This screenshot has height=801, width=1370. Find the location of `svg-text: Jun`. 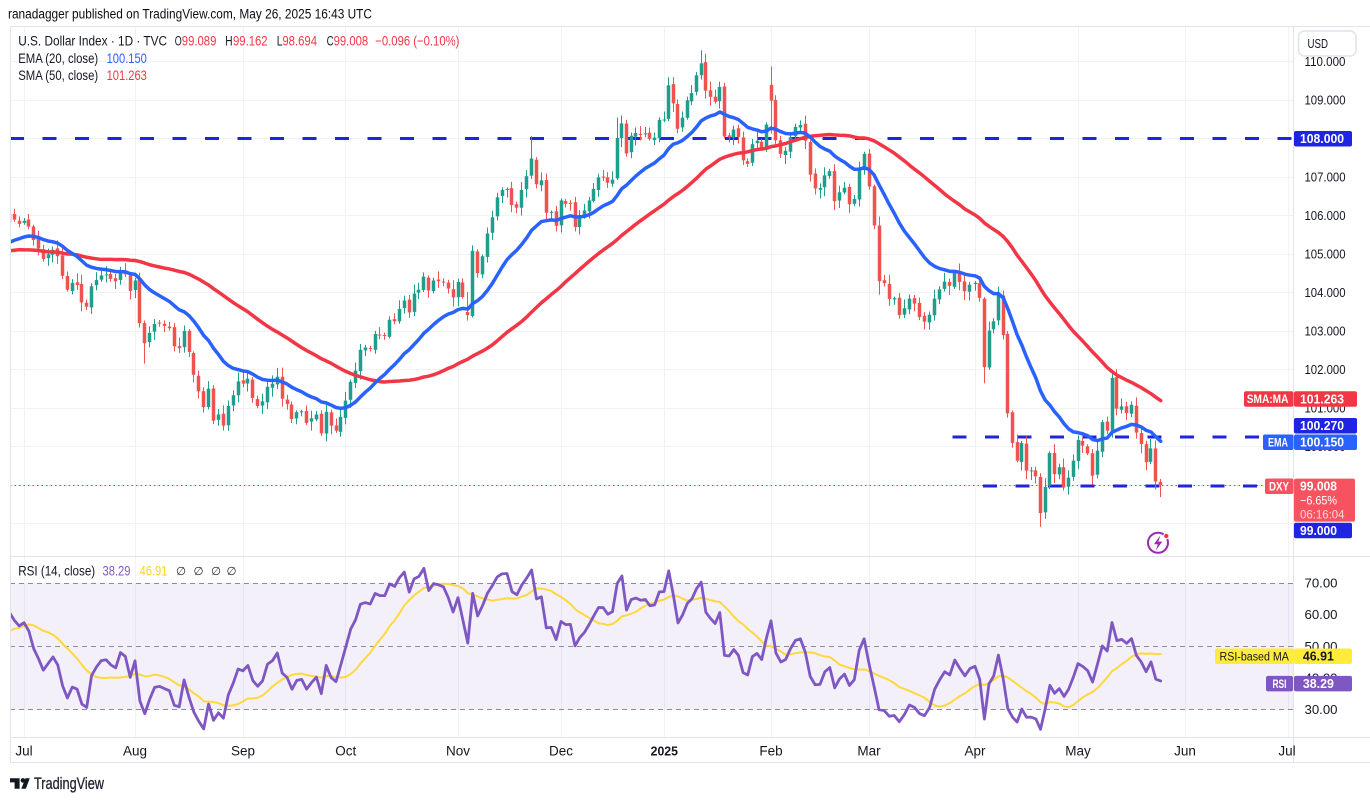

svg-text: Jun is located at coordinates (1185, 751).